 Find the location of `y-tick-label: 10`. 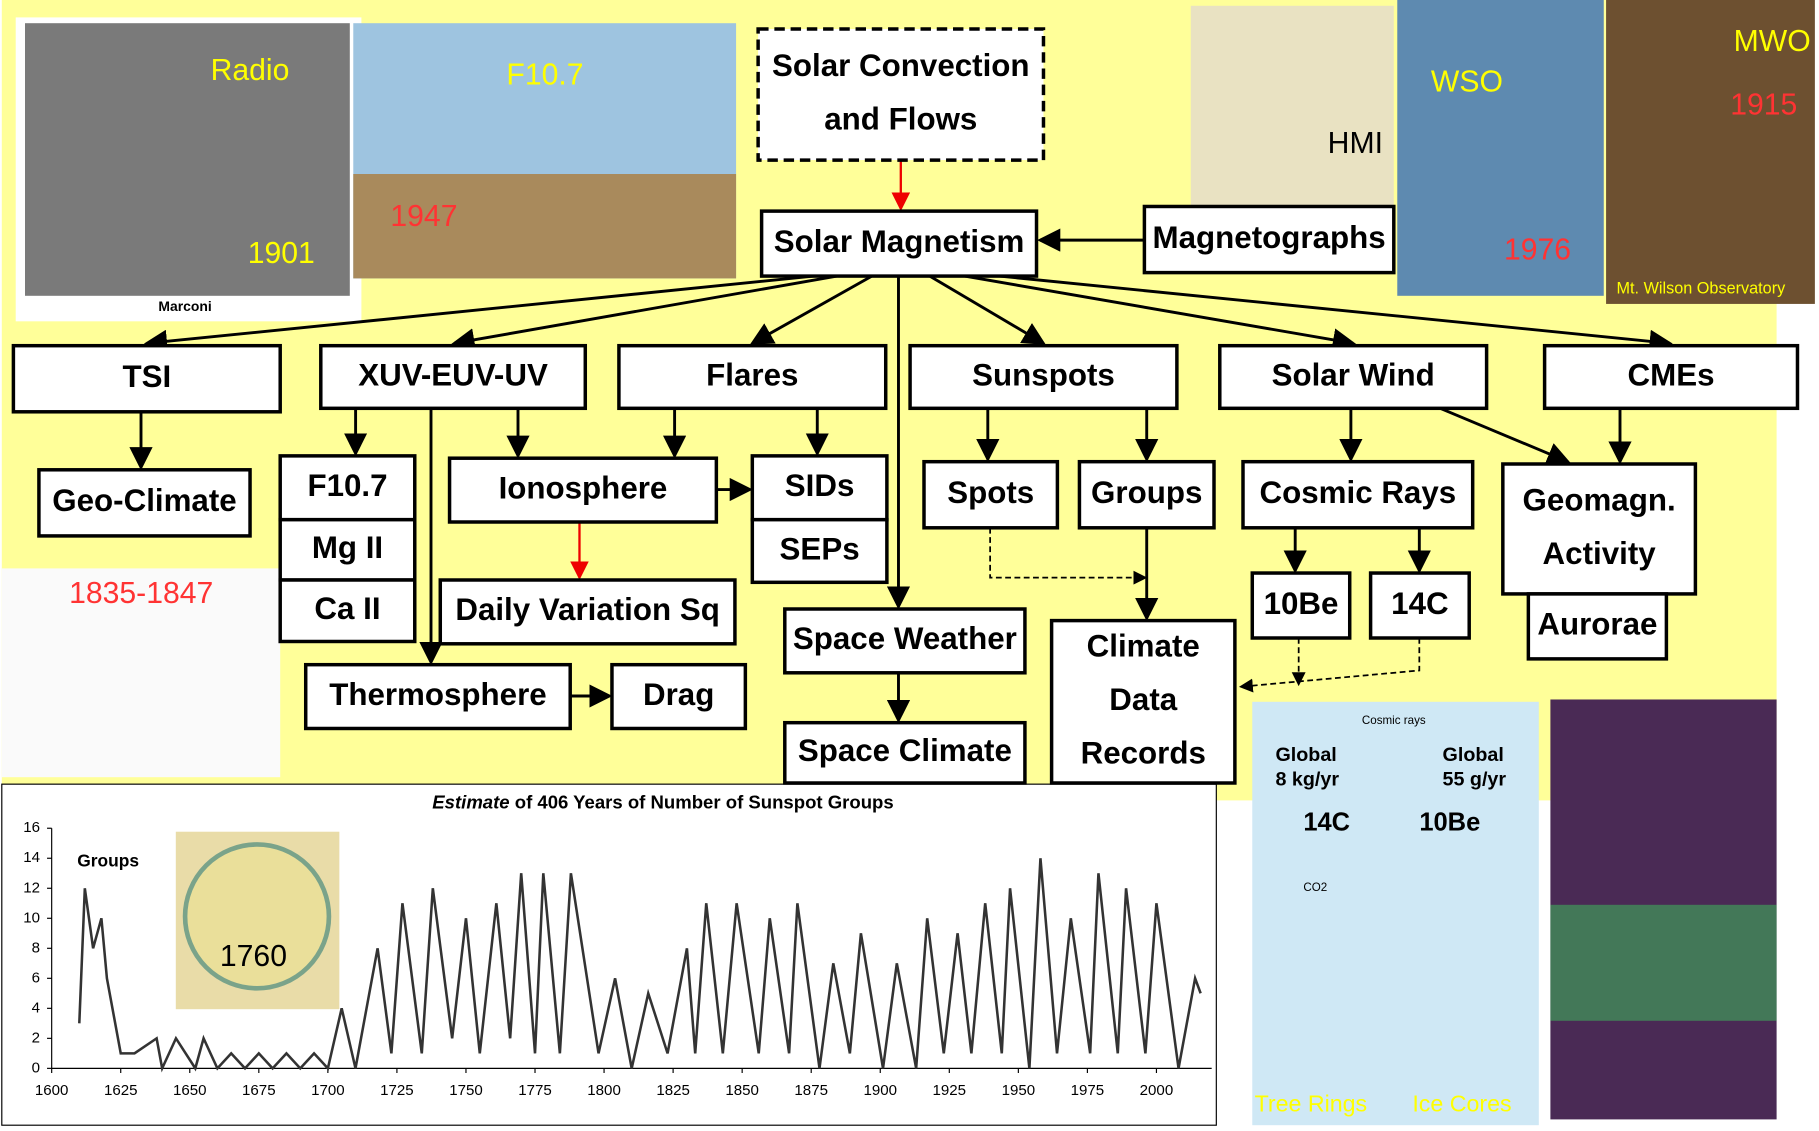

y-tick-label: 10 is located at coordinates (31, 917).